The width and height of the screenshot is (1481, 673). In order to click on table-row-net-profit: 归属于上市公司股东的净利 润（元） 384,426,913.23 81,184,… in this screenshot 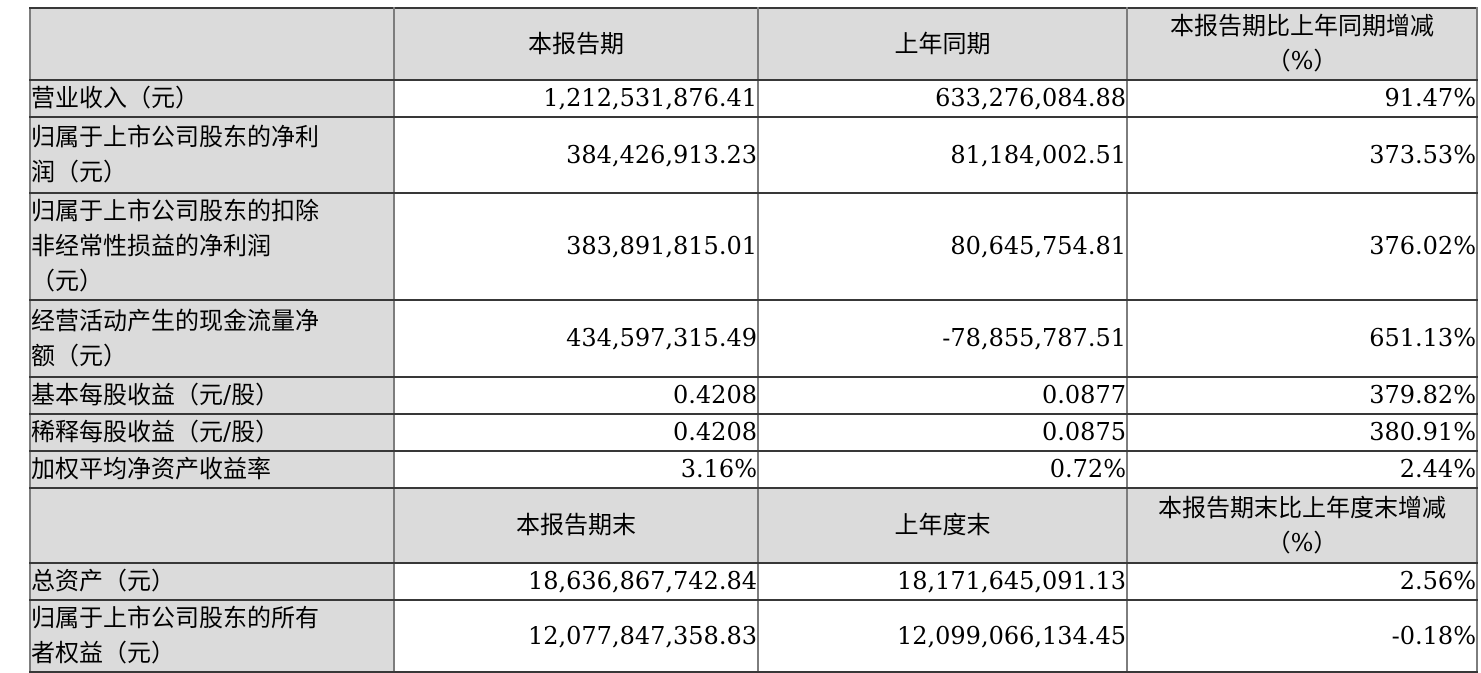, I will do `click(754, 155)`.